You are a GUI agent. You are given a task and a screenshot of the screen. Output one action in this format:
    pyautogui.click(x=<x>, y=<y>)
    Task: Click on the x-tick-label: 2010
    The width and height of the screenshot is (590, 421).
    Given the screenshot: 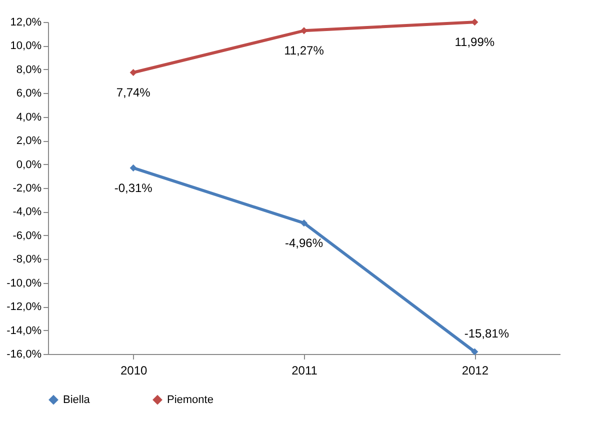 What is the action you would take?
    pyautogui.click(x=134, y=371)
    